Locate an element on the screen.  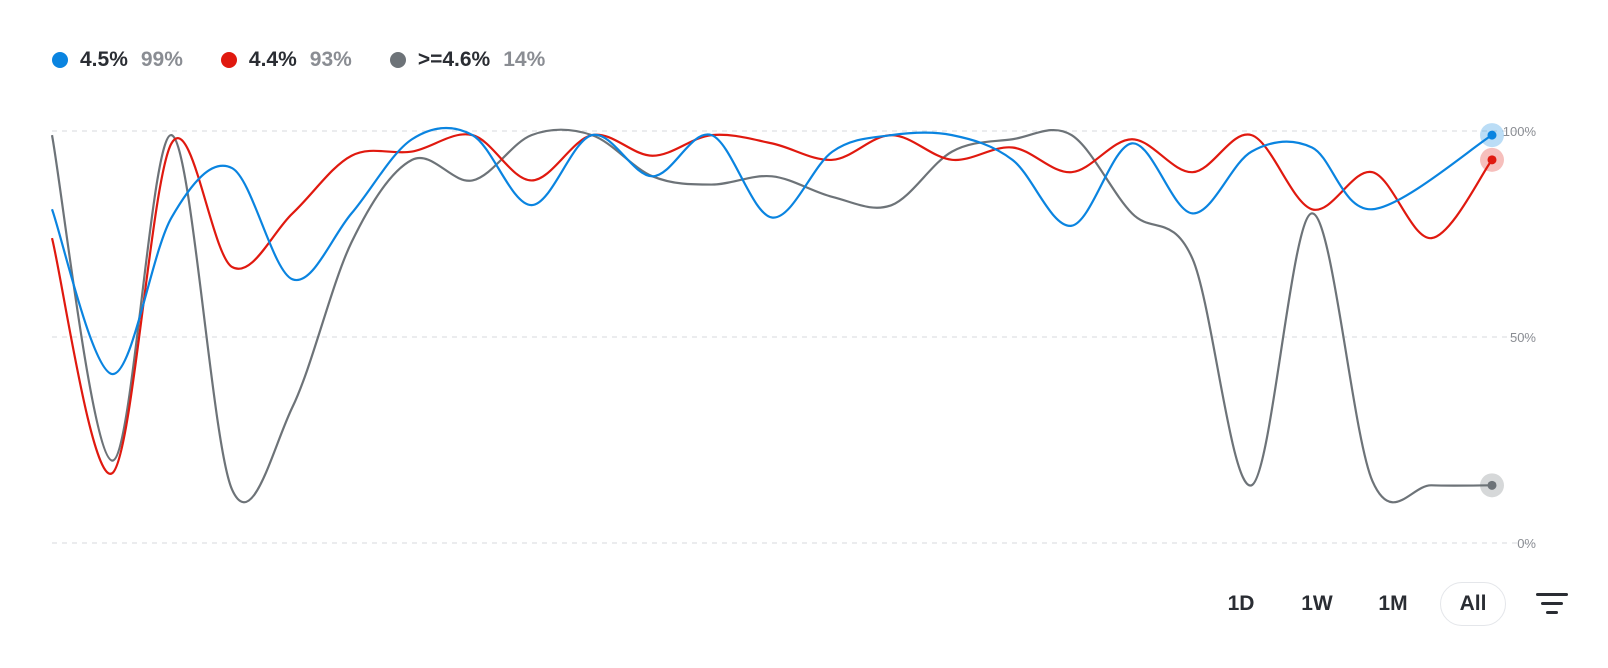
legend-item-4-6-plus: >=4.6% 14% is located at coordinates (467, 60).